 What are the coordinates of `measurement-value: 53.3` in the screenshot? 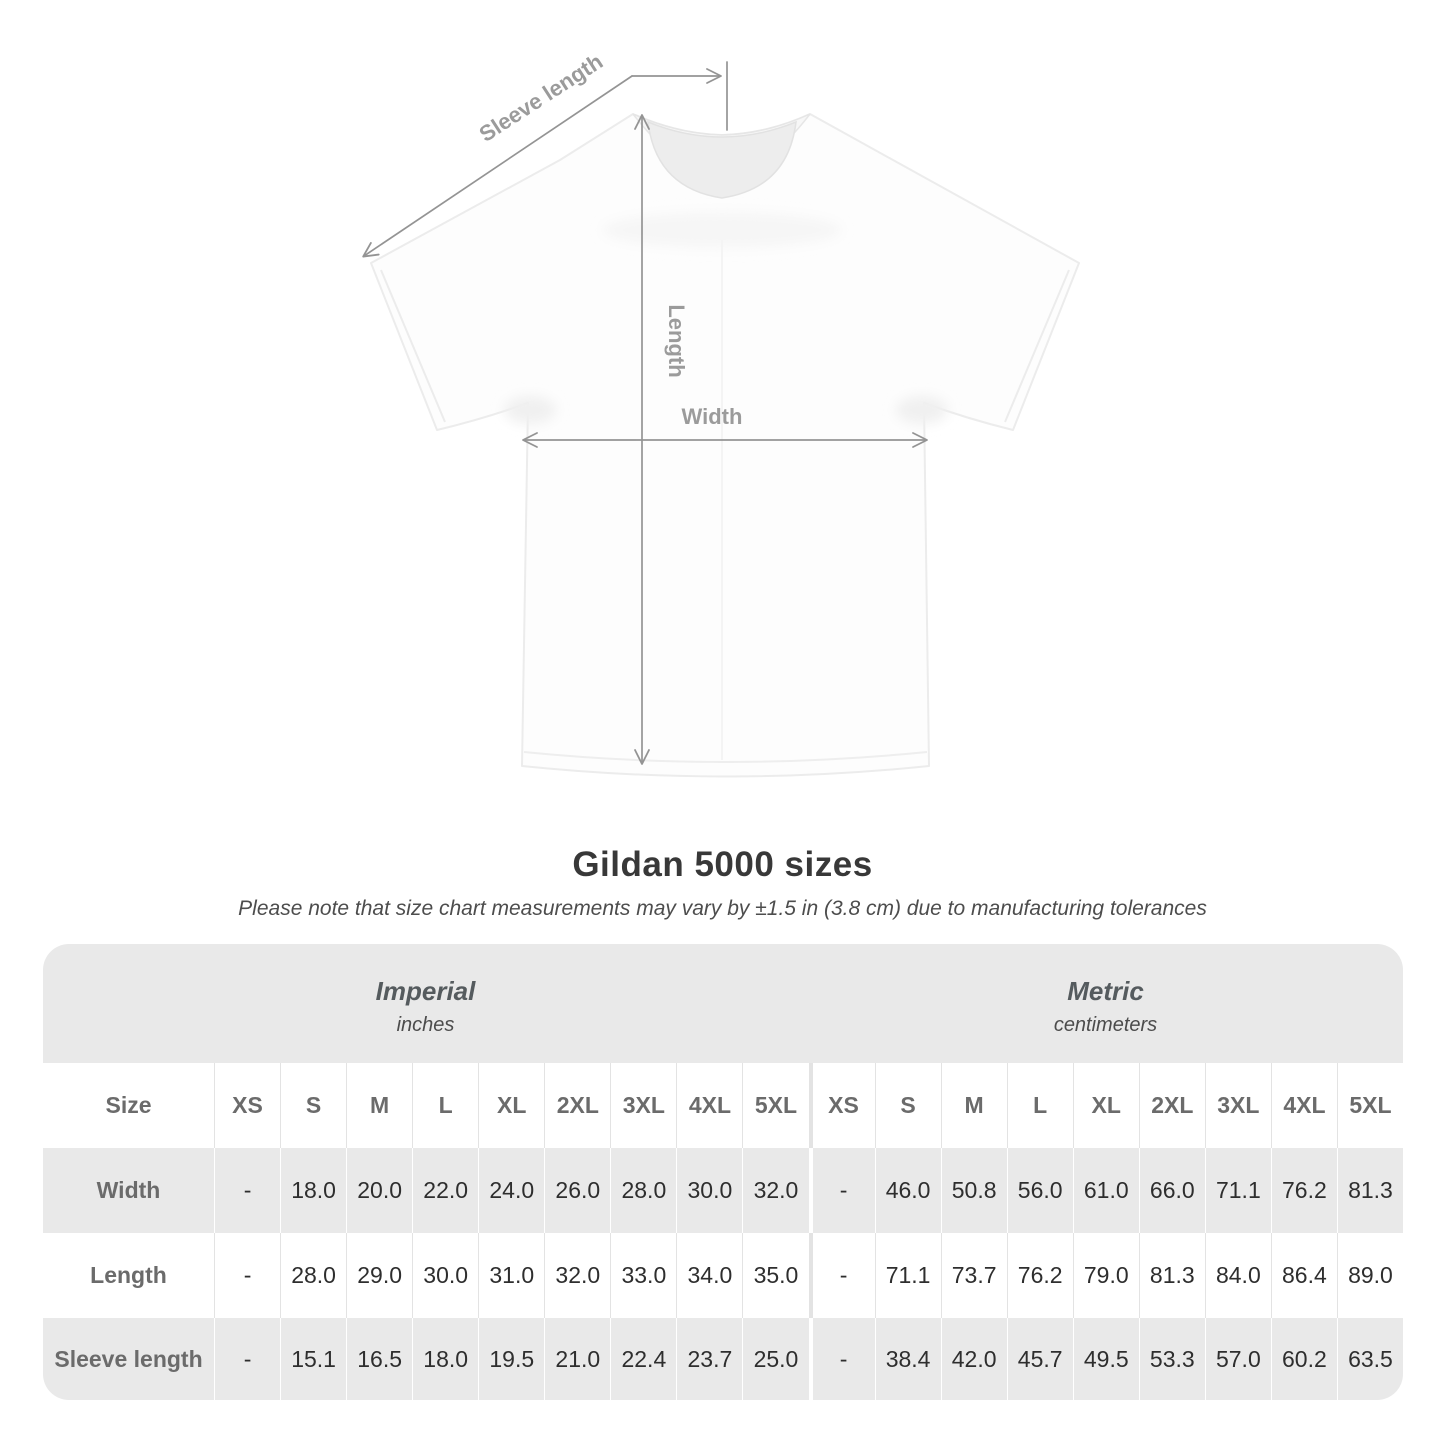 It's located at (1171, 1359).